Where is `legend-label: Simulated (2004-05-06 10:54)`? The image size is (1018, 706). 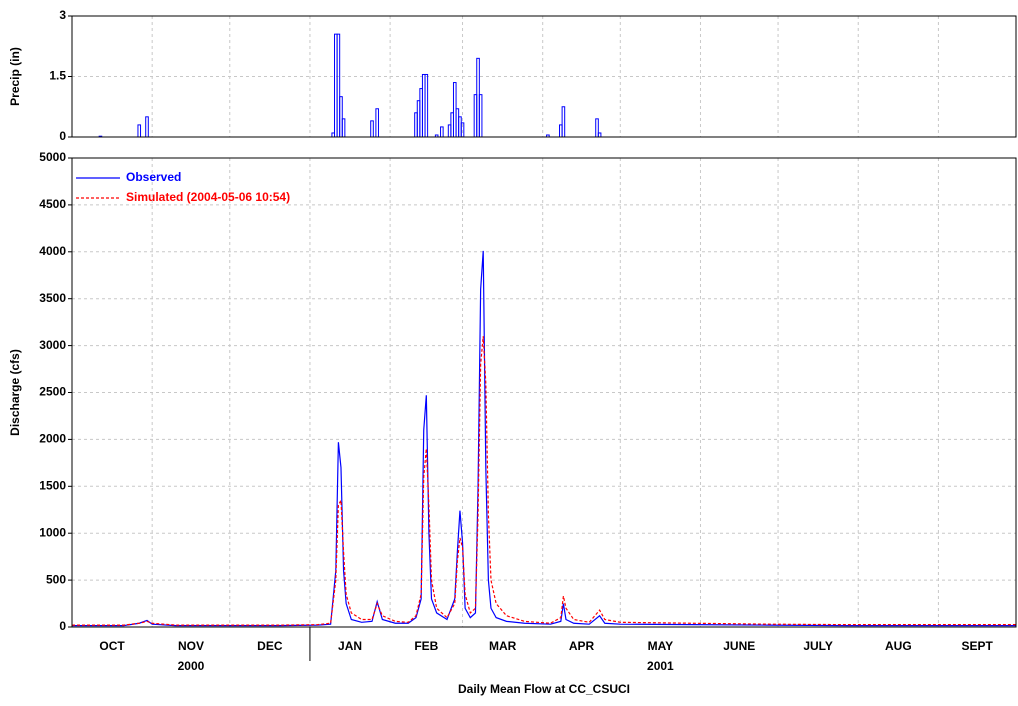 legend-label: Simulated (2004-05-06 10:54) is located at coordinates (208, 197).